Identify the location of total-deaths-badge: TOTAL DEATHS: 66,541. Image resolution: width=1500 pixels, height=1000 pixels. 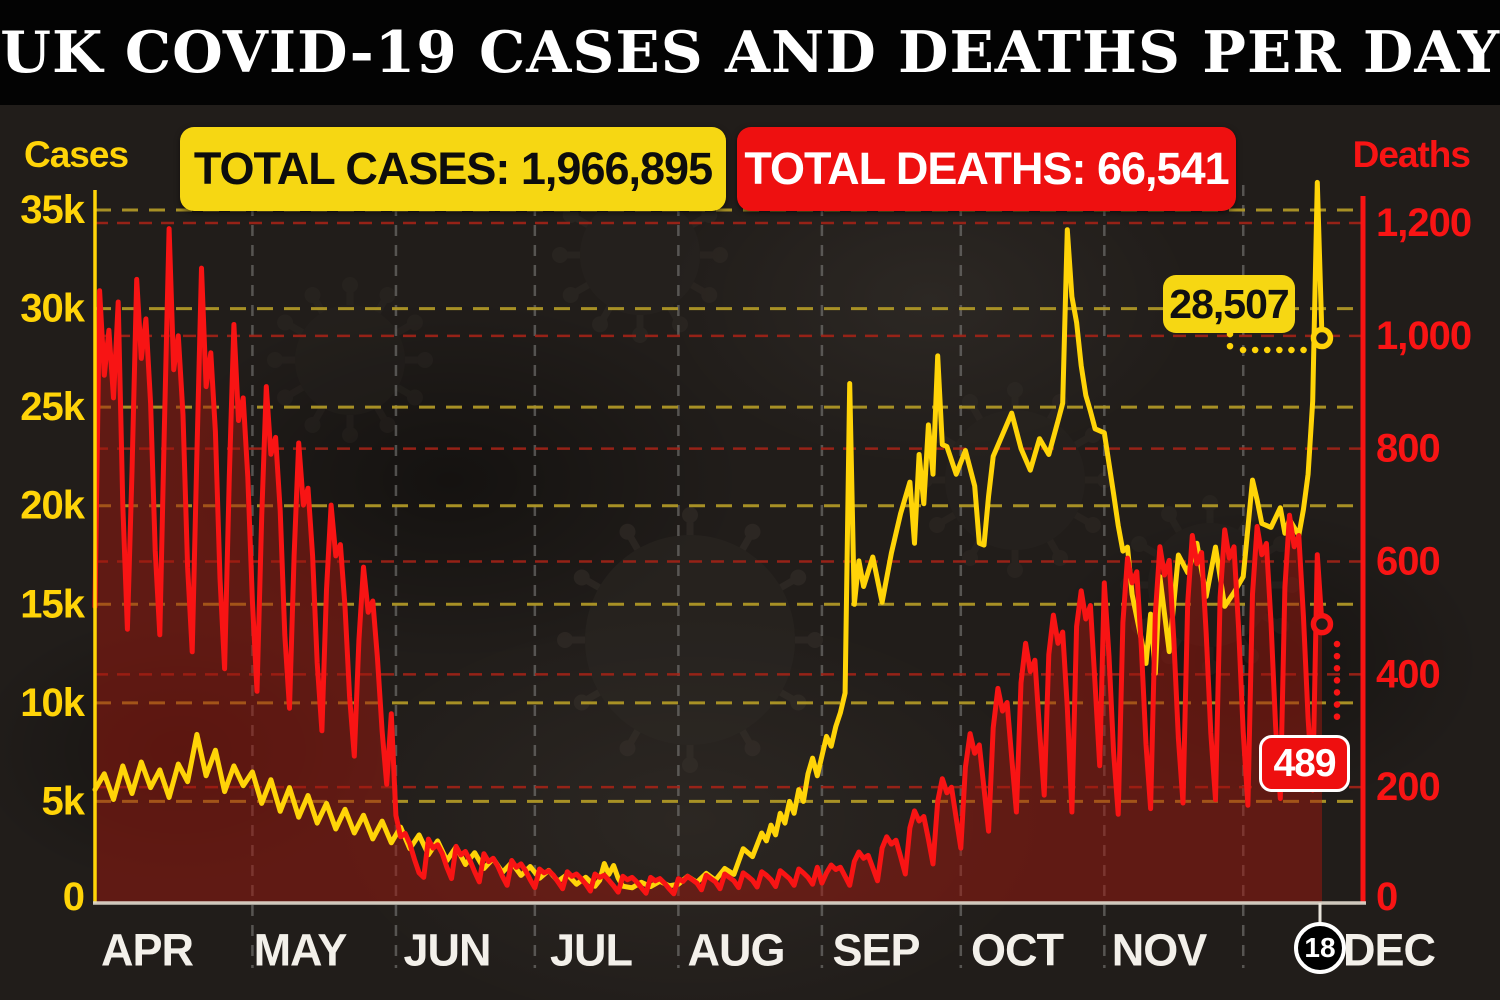
(986, 169).